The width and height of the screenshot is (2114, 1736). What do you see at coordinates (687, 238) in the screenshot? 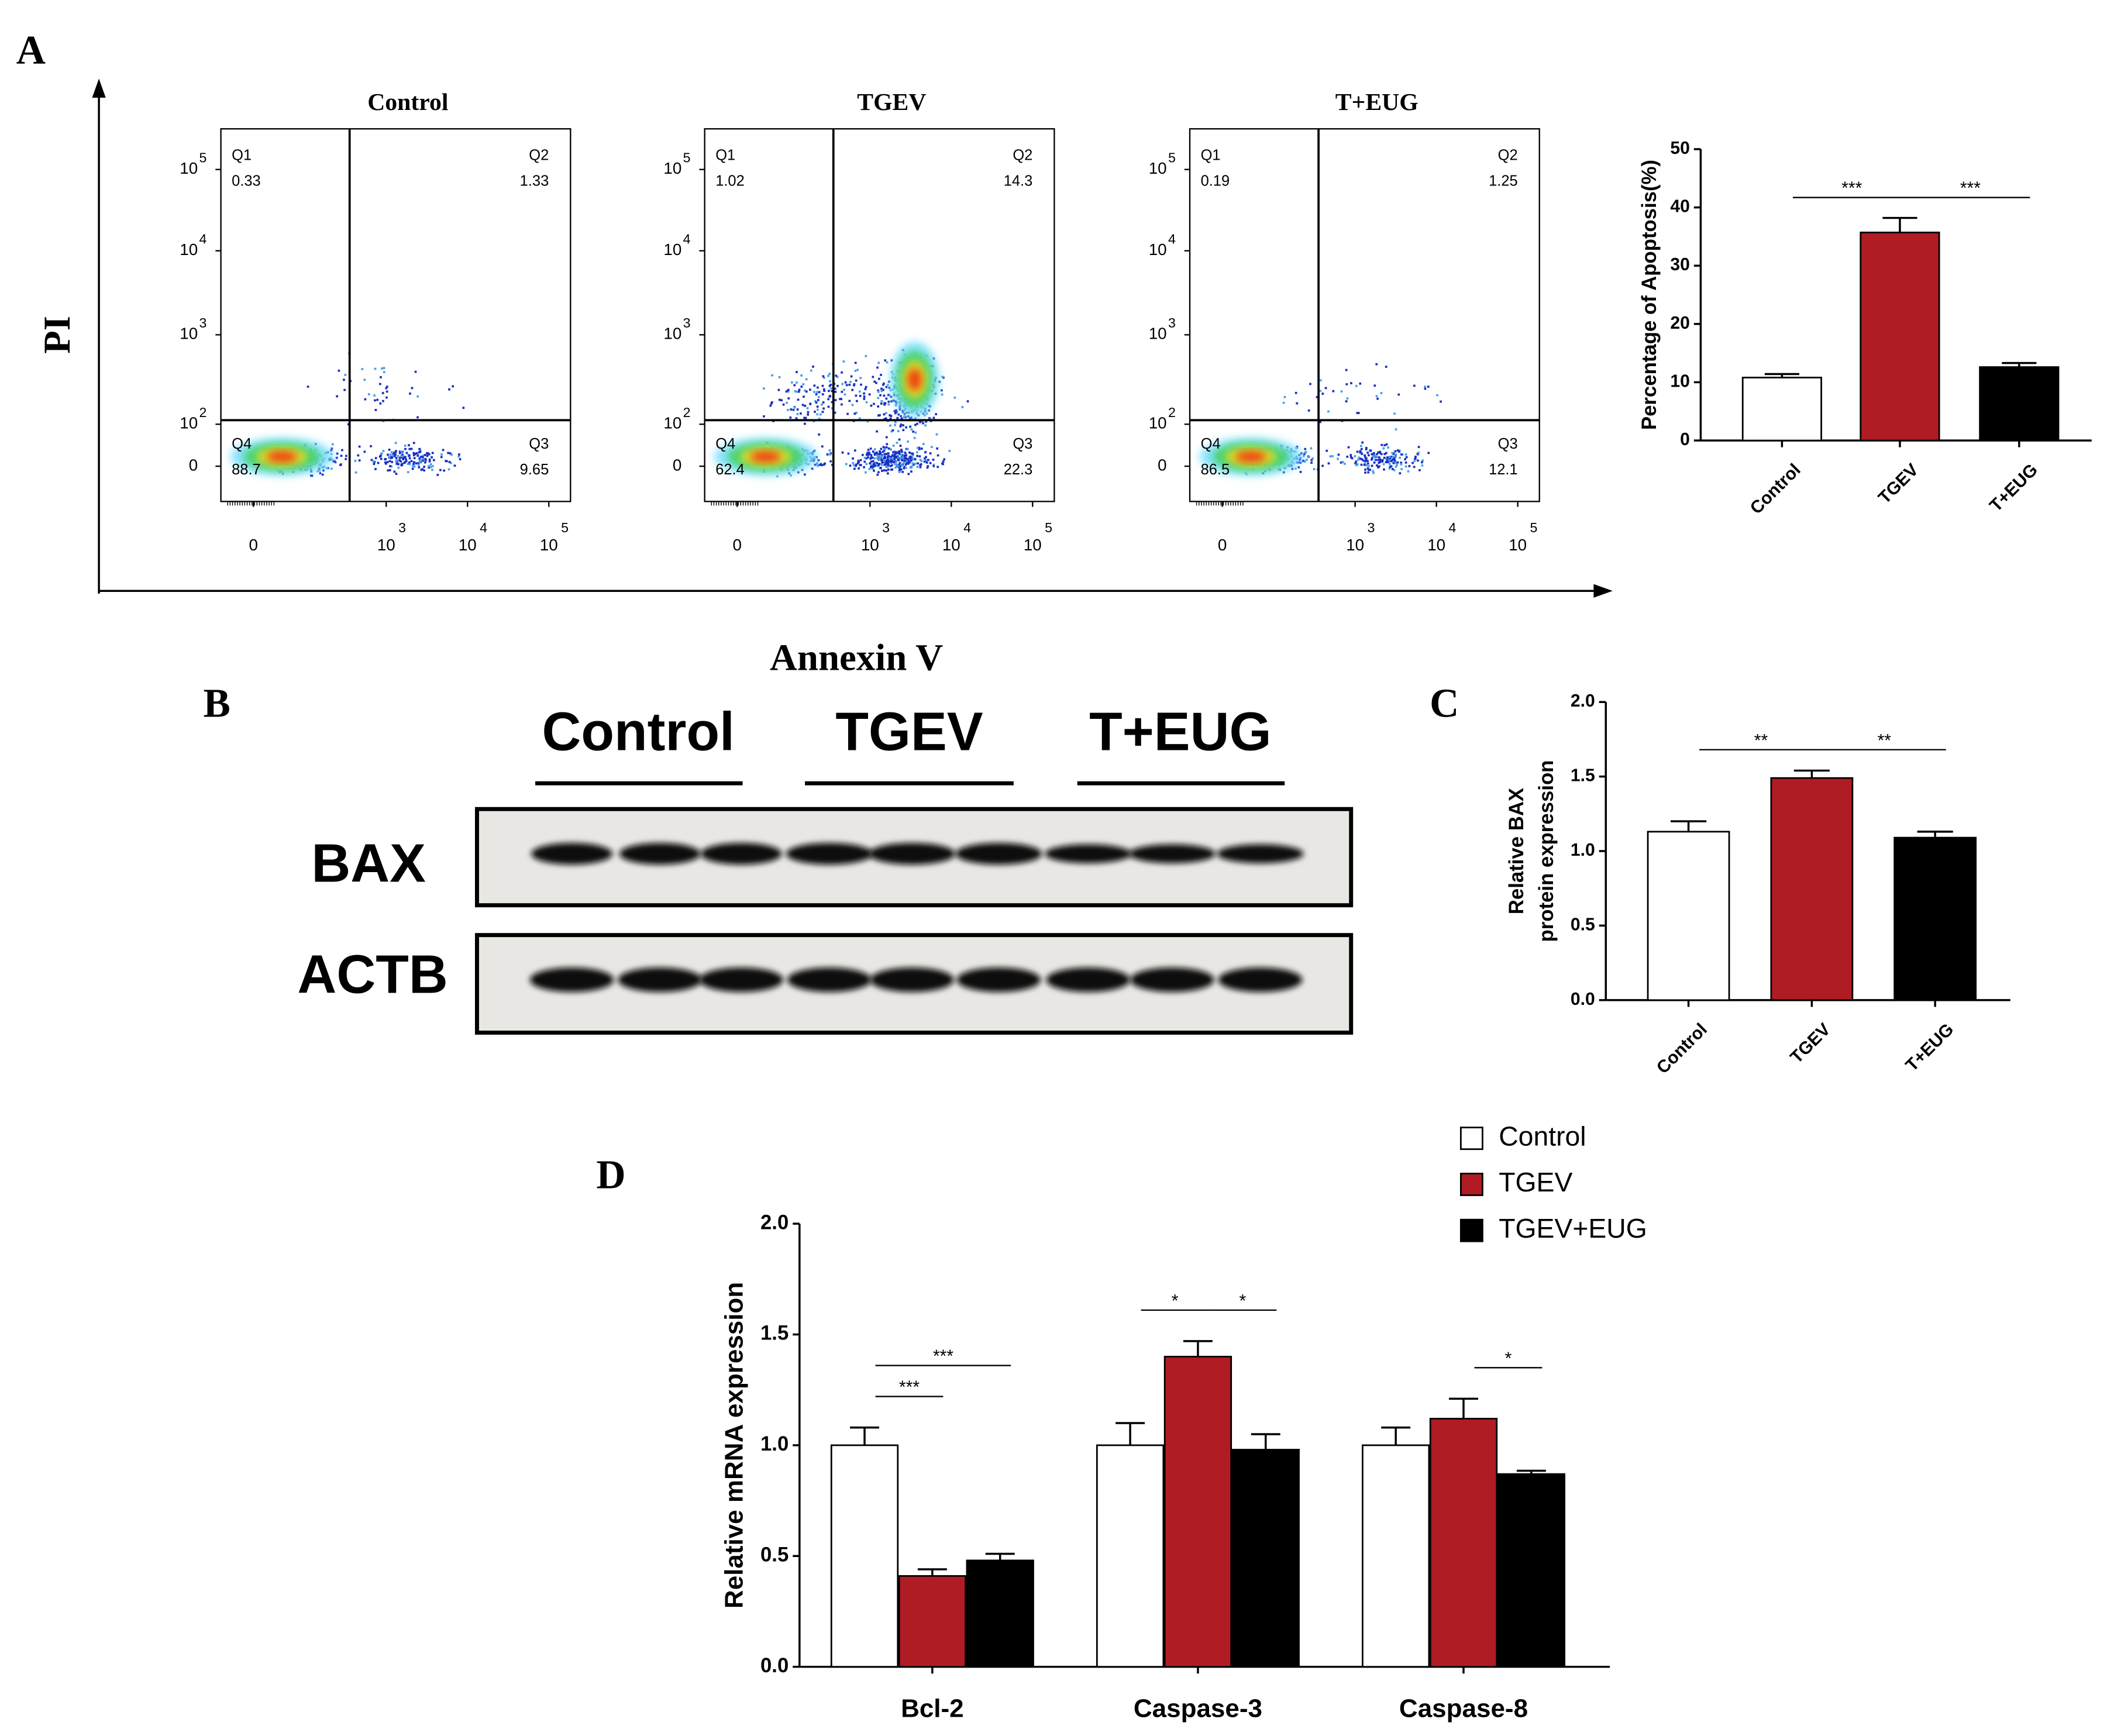
I see `y-tick-exponent: 4` at bounding box center [687, 238].